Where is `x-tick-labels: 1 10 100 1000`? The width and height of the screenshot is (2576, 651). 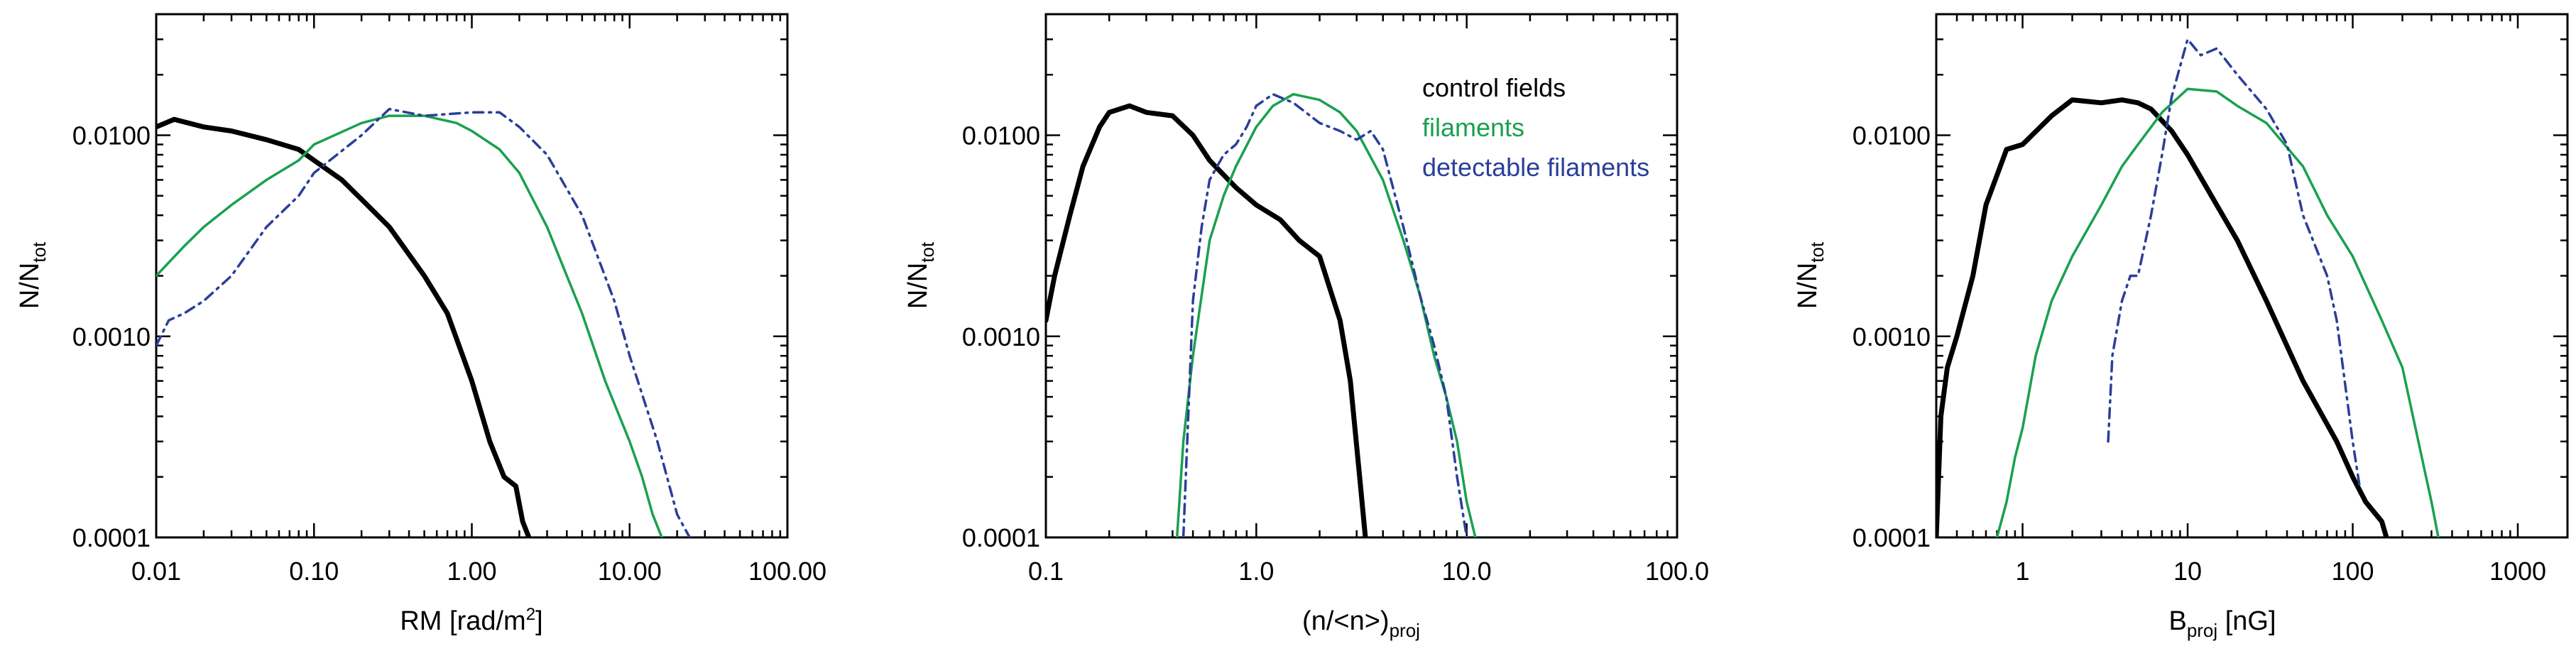
x-tick-labels: 1 10 100 1000 is located at coordinates (2281, 571).